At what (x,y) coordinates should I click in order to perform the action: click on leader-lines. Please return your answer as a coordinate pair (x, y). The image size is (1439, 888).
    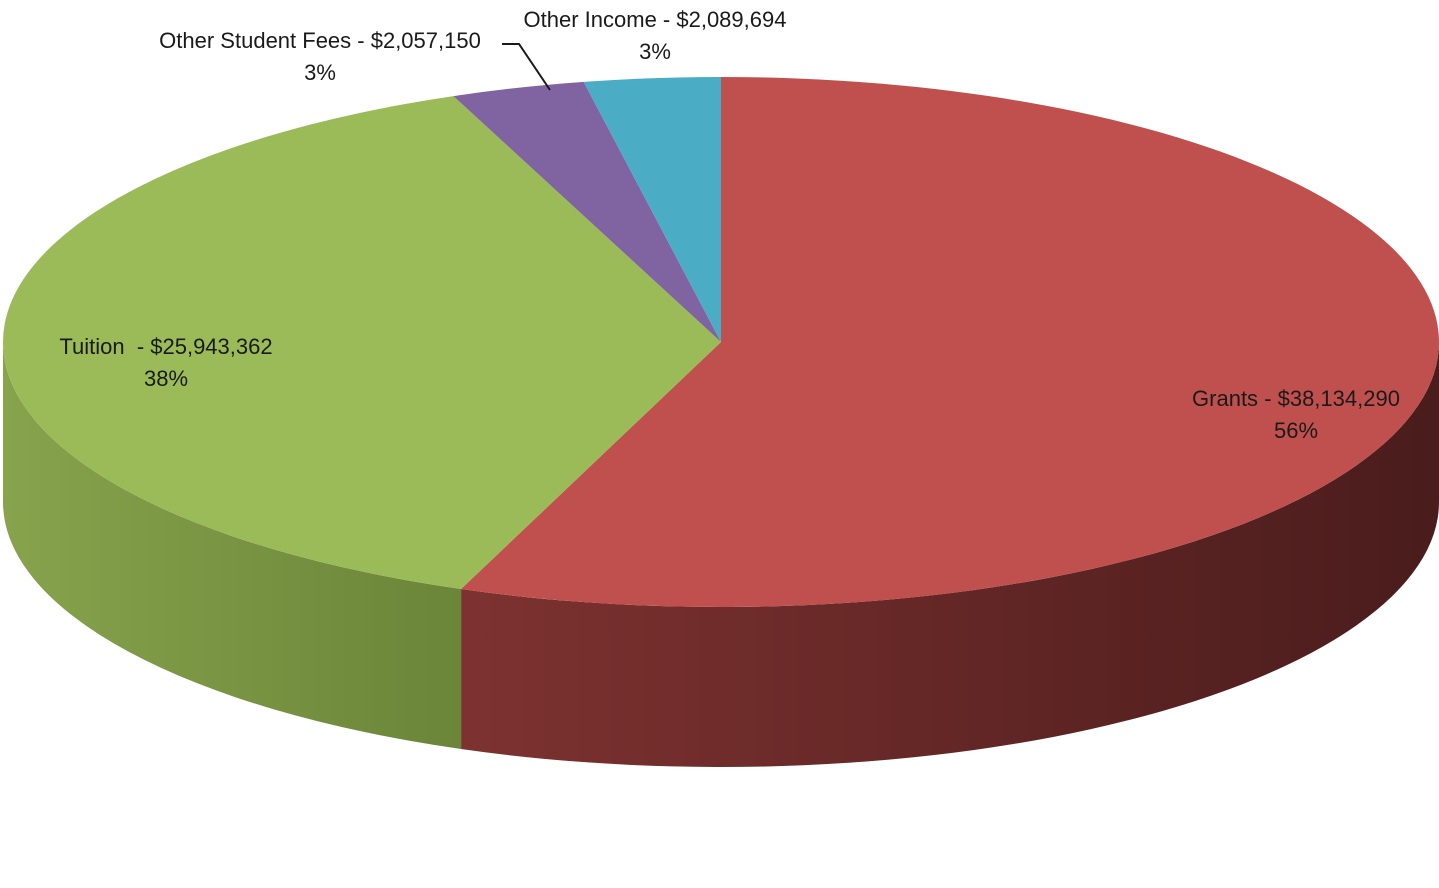
    Looking at the image, I should click on (526, 67).